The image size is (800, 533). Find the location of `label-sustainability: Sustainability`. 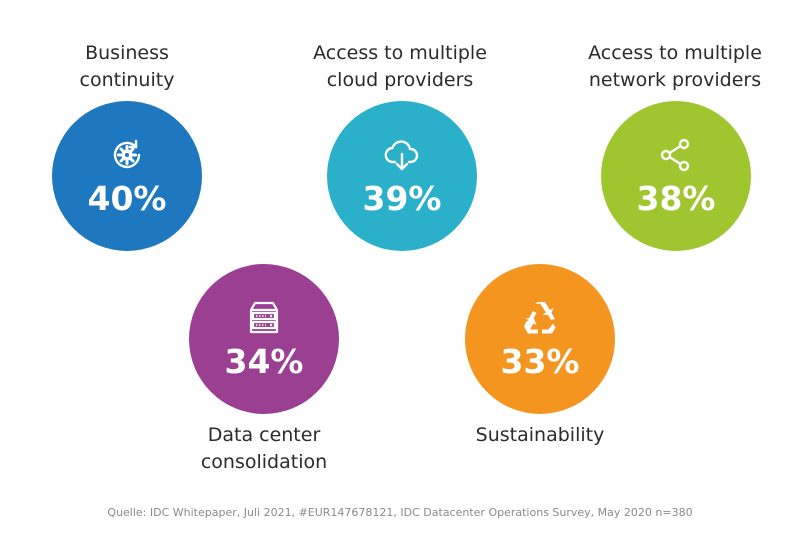

label-sustainability: Sustainability is located at coordinates (540, 435).